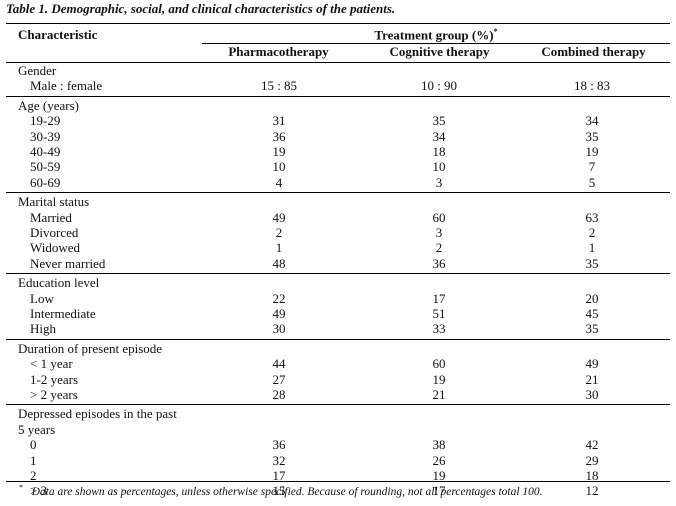 This screenshot has height=506, width=676. Describe the element at coordinates (439, 232) in the screenshot. I see `cell-value: 3` at that location.